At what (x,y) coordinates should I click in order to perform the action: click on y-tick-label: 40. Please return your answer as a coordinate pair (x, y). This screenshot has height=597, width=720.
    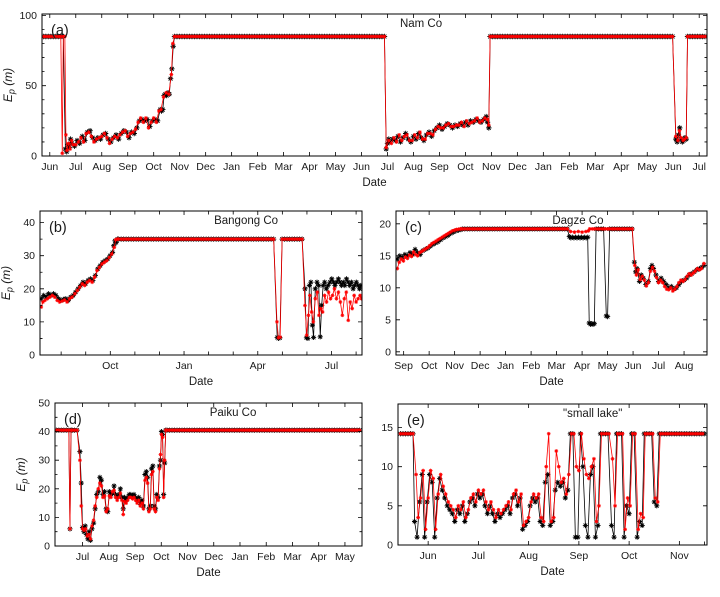
    Looking at the image, I should click on (29, 223).